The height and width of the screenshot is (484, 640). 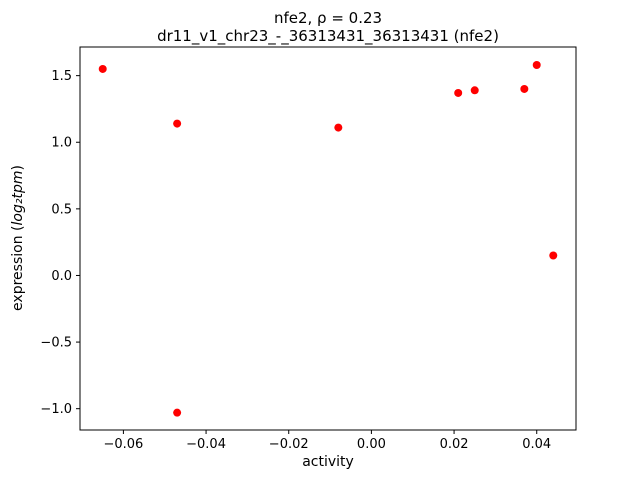 I want to click on chart-title: nfe2, ρ = 0.23, so click(x=328, y=18).